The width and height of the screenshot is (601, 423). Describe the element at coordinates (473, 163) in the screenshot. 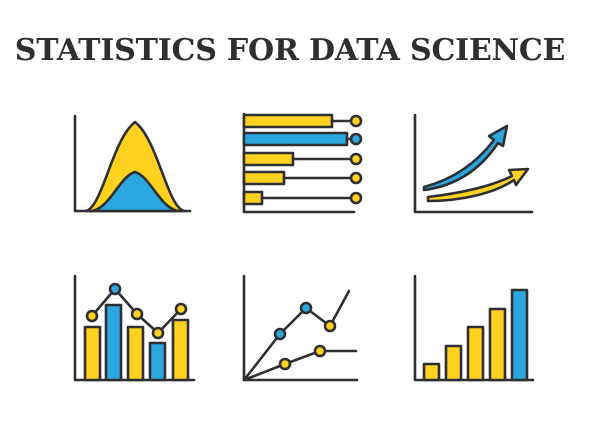

I see `growth-arrows-icon` at that location.